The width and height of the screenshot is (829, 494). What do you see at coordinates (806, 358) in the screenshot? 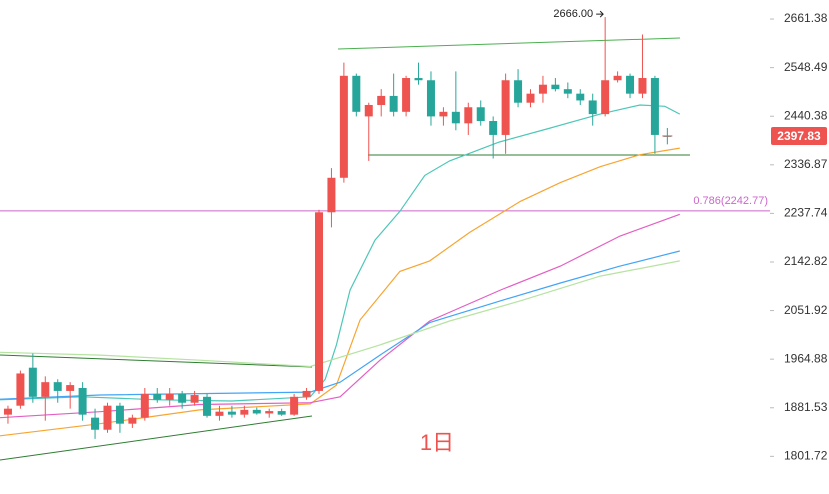
I see `y-tick-label: 1964.88` at bounding box center [806, 358].